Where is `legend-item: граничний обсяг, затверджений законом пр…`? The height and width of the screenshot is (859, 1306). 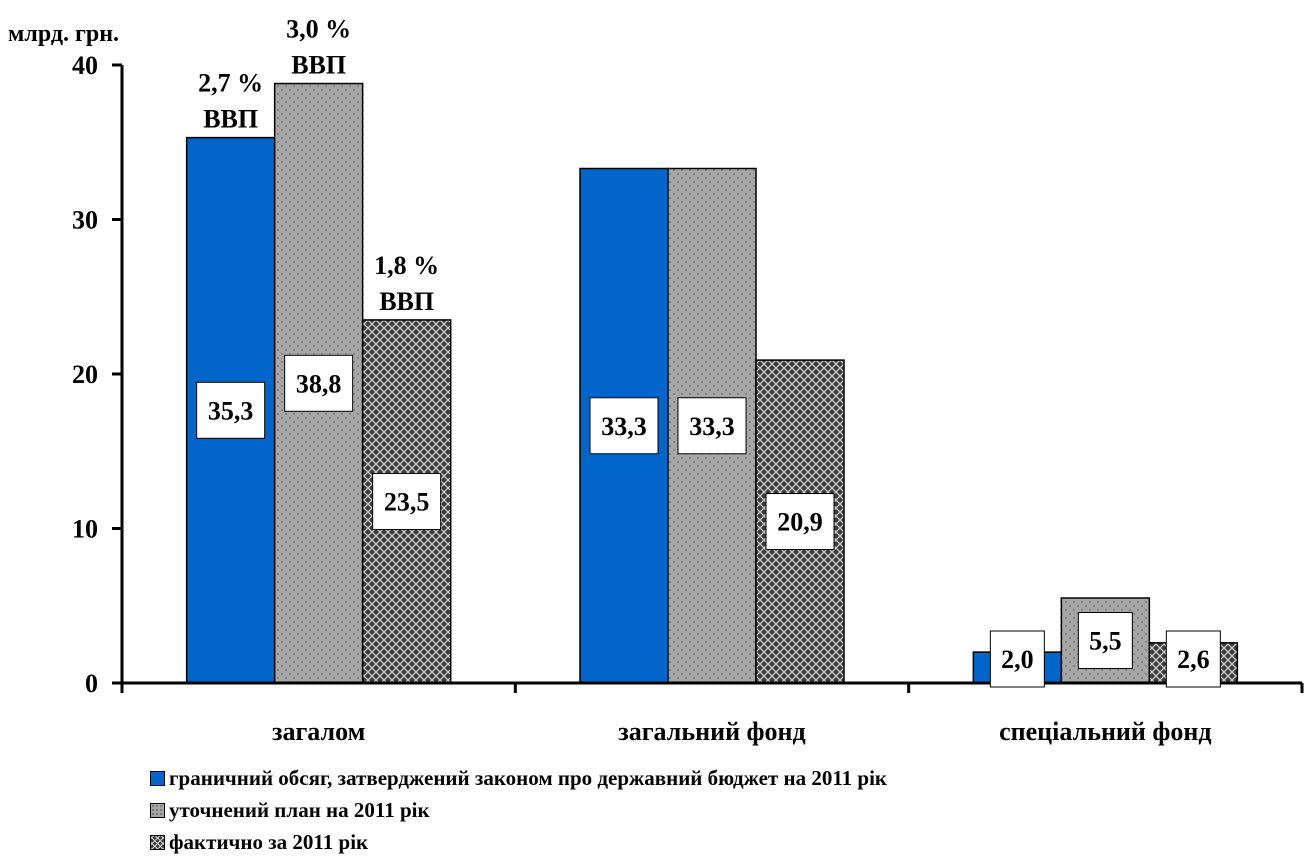
legend-item: граничний обсяг, затверджений законом пр… is located at coordinates (518, 778).